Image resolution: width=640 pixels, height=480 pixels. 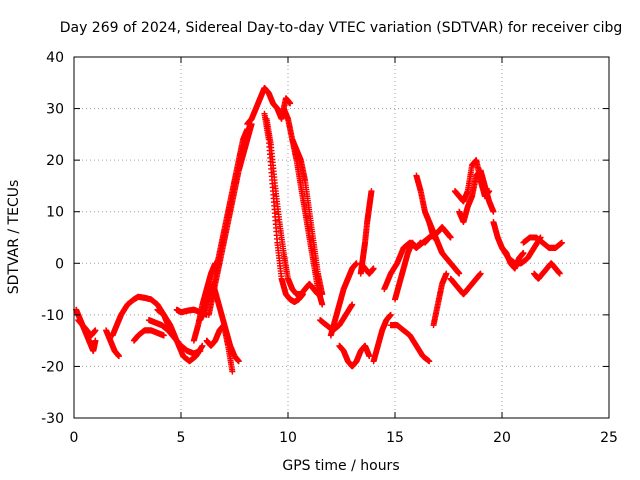 What do you see at coordinates (547, 271) in the screenshot?
I see `series-arc38` at bounding box center [547, 271].